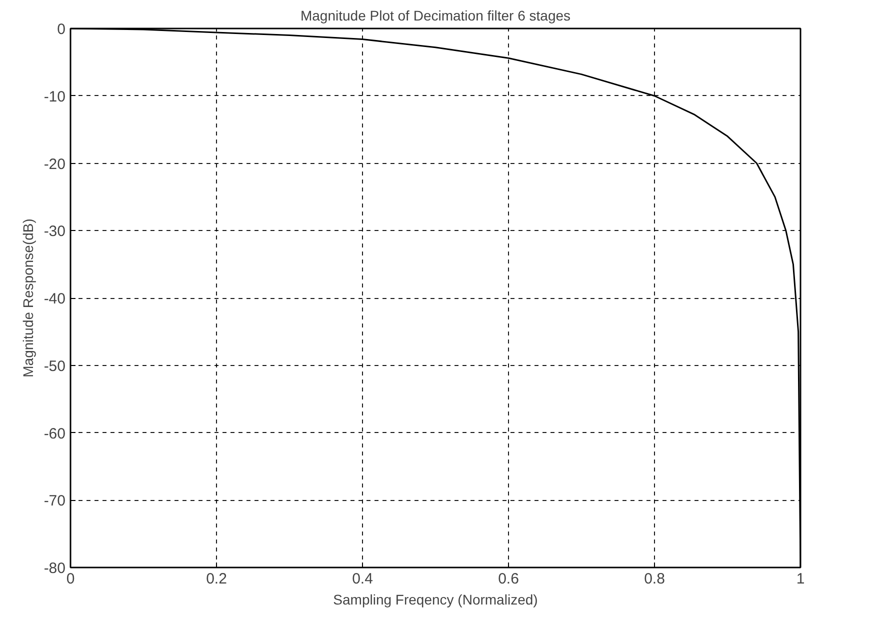  I want to click on y-tick-label: 0, so click(61, 29).